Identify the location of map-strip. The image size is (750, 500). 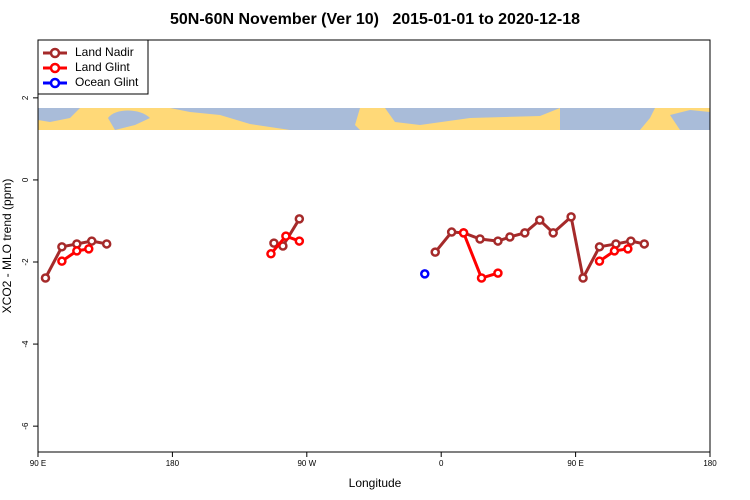
(374, 119).